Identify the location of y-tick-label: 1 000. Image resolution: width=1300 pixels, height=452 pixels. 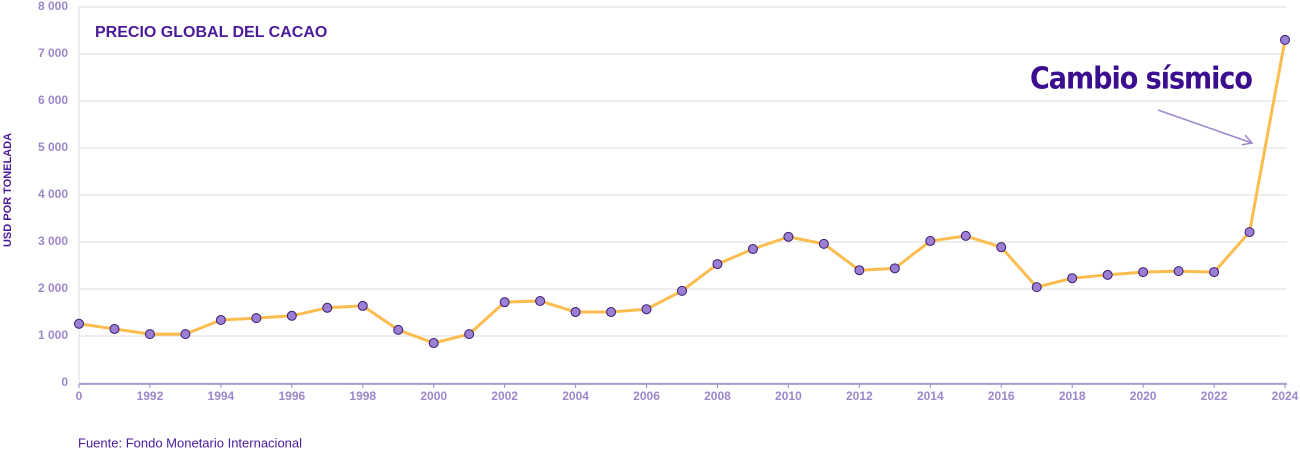
(53, 335).